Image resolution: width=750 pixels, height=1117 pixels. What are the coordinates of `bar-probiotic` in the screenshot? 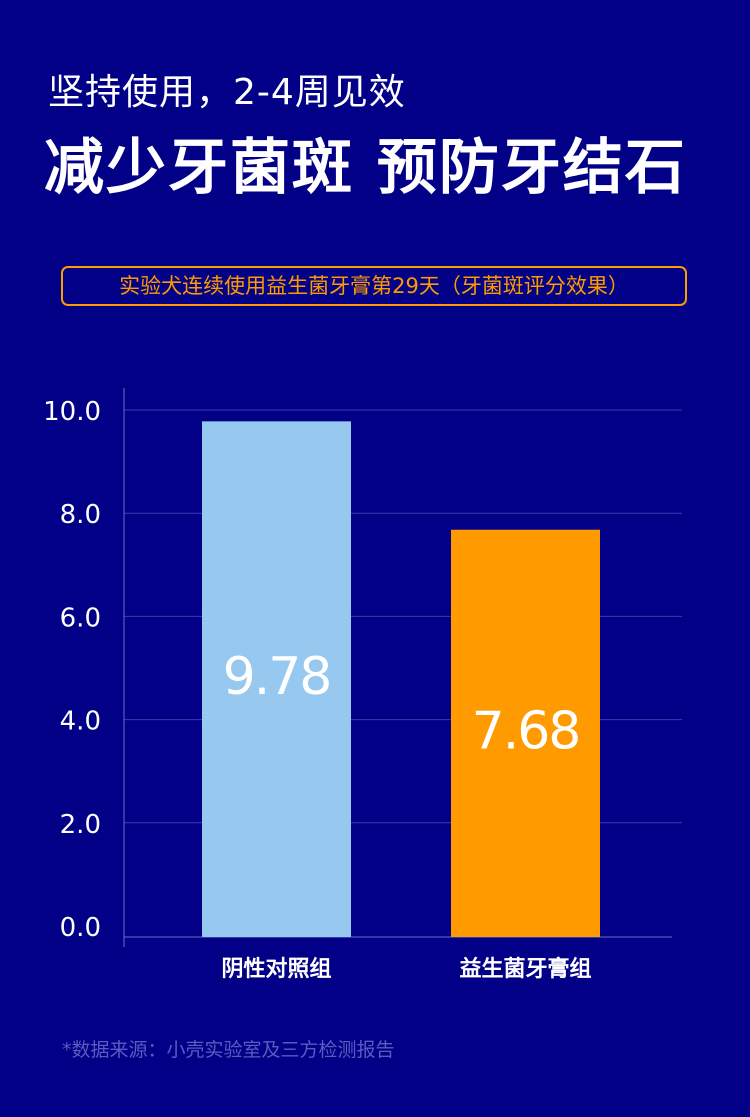 It's located at (525, 733).